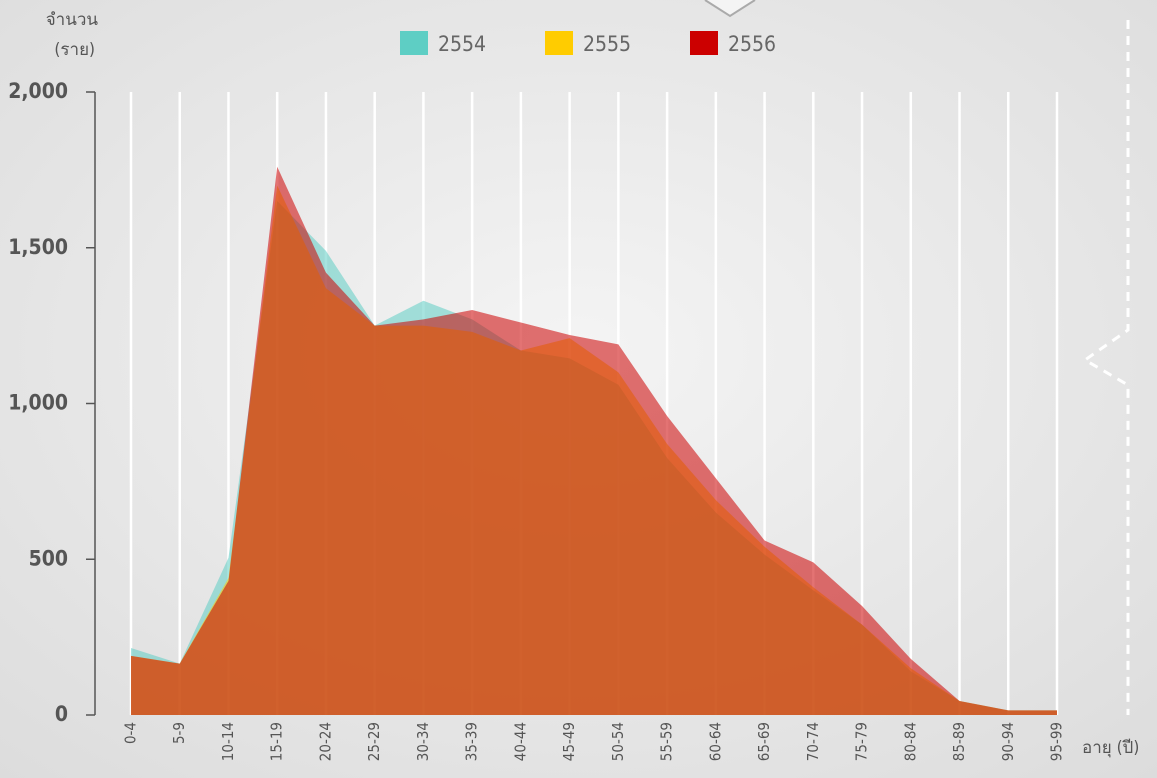  Describe the element at coordinates (667, 741) in the screenshot. I see `x-tick-label: 55-59` at that location.